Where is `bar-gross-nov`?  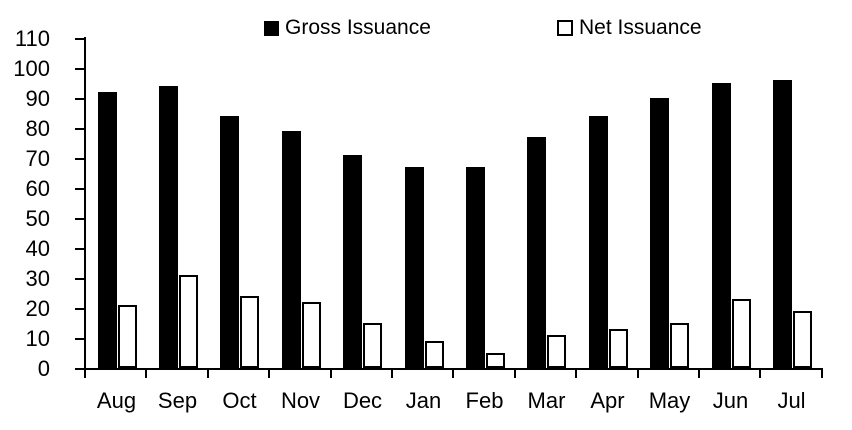
bar-gross-nov is located at coordinates (291, 249).